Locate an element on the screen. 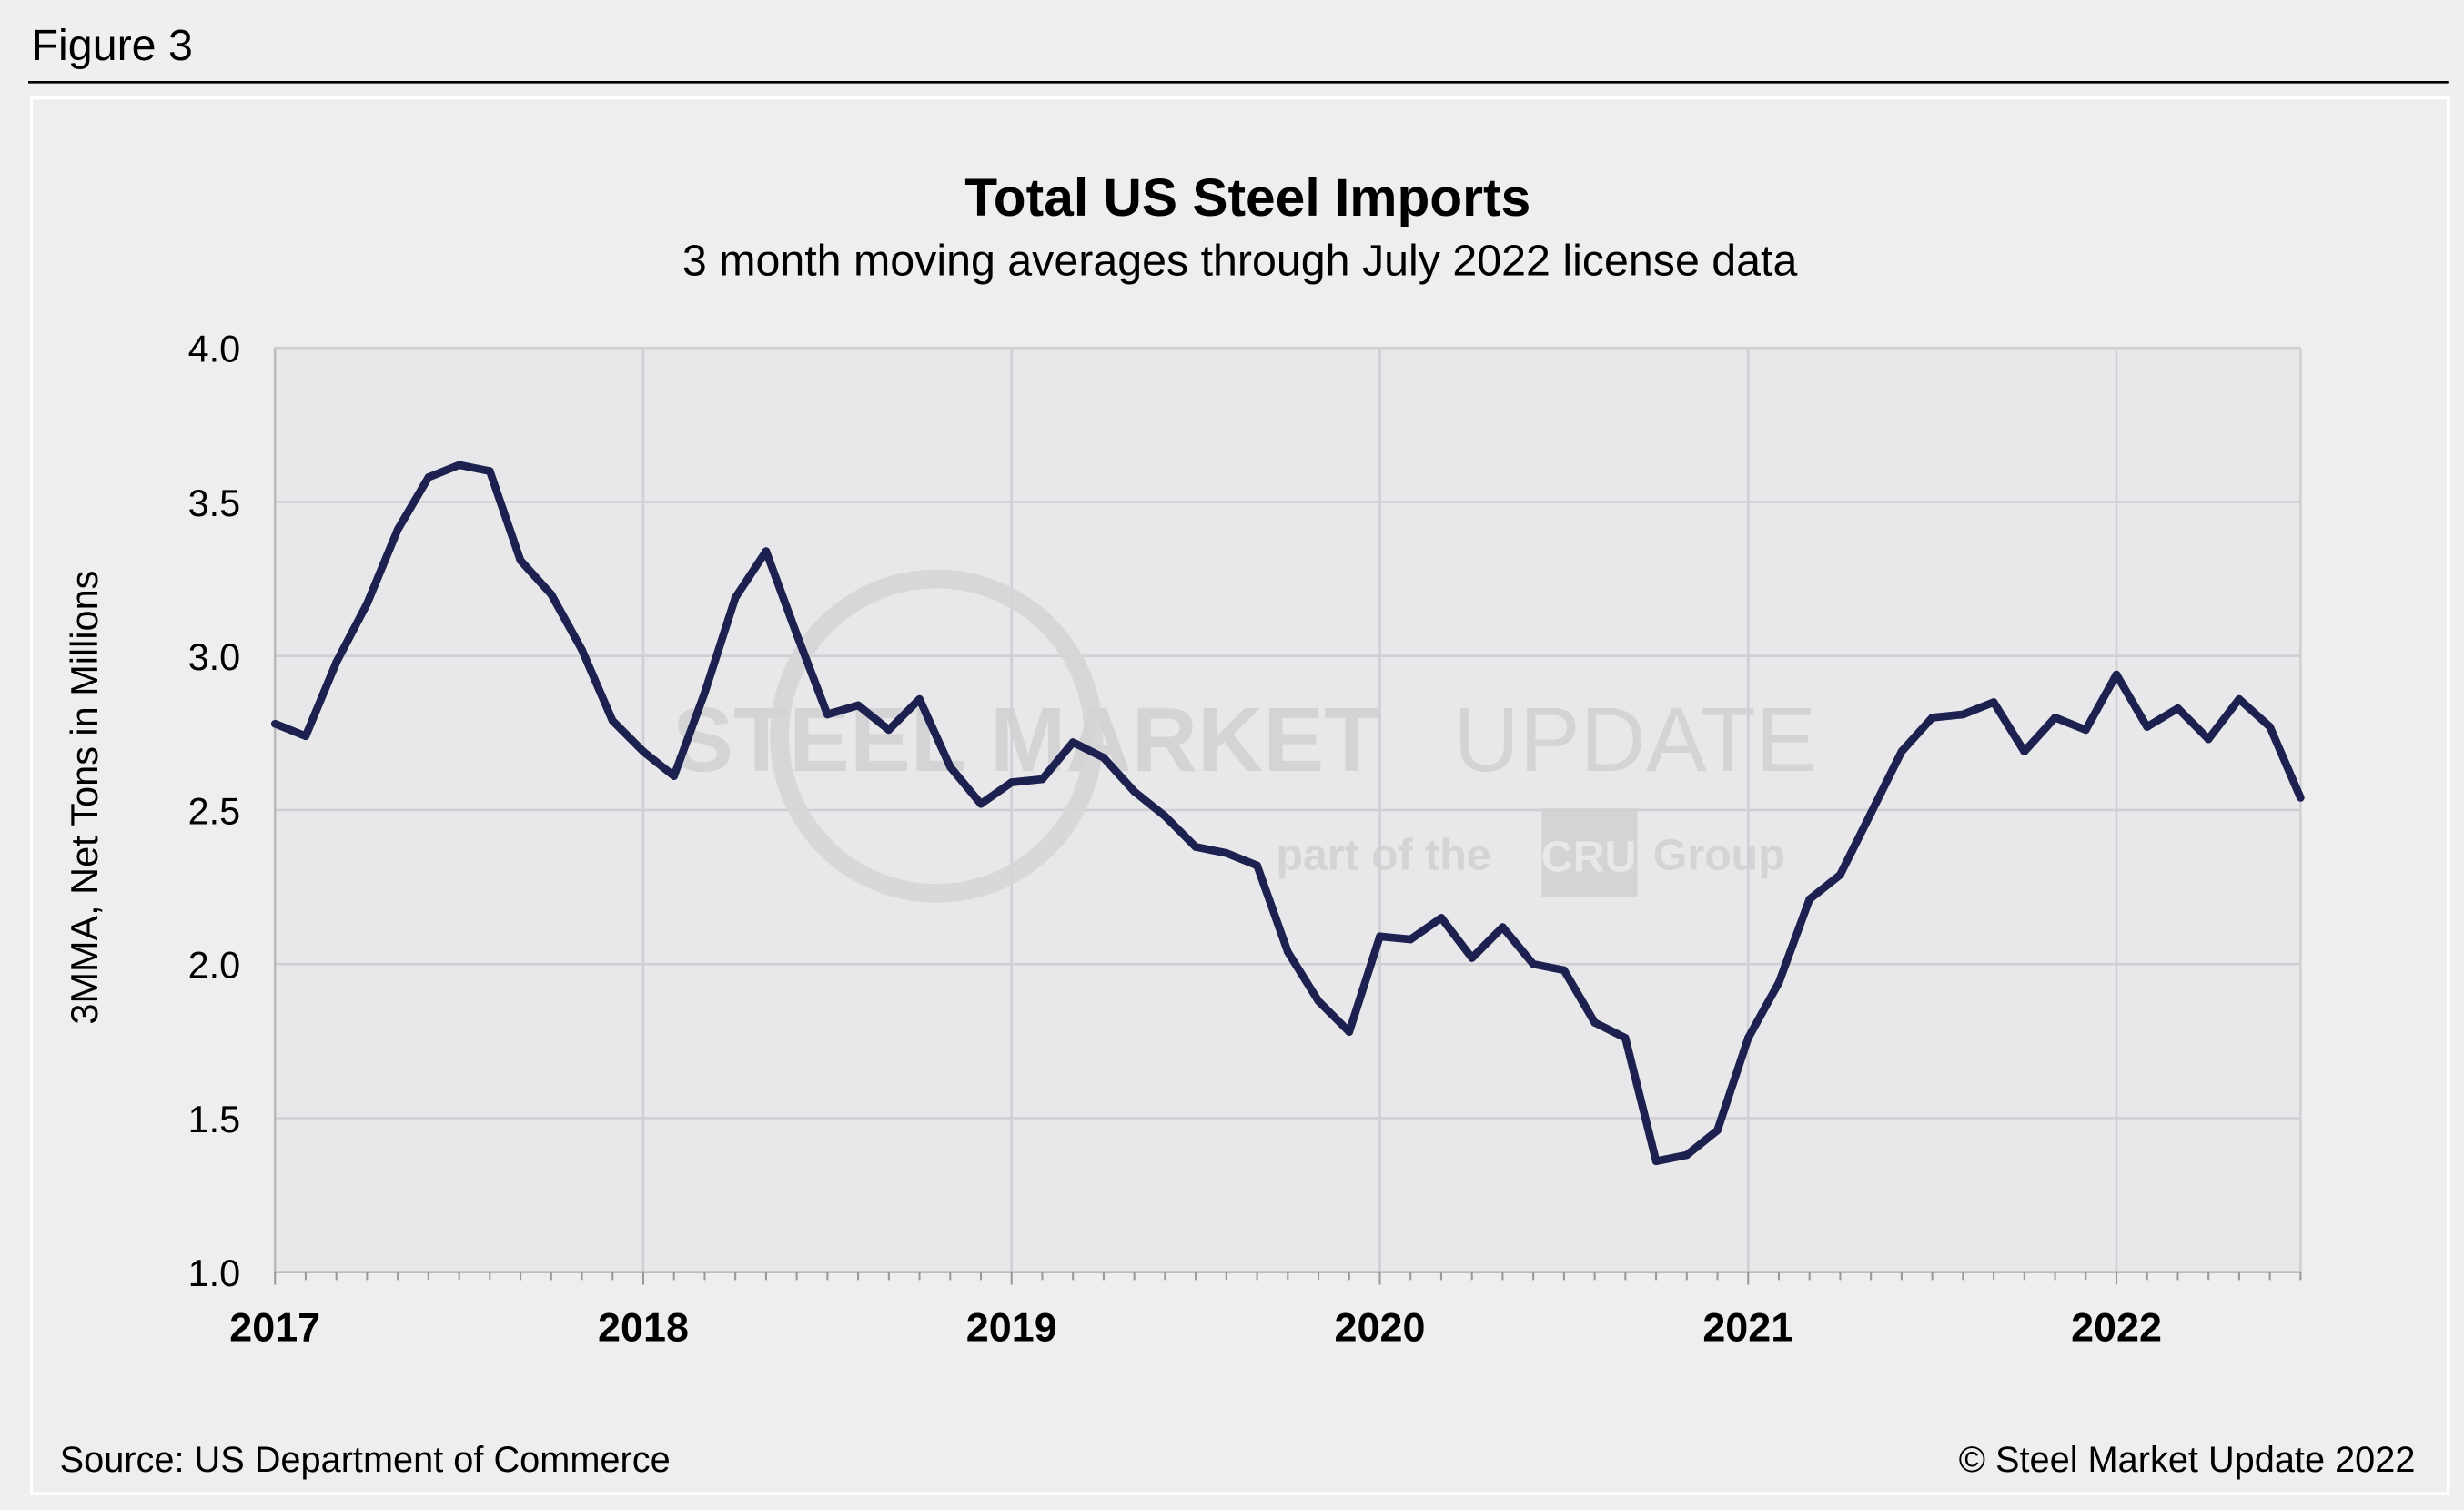 Image resolution: width=2464 pixels, height=1510 pixels. figure-label: Figure 3 is located at coordinates (112, 45).